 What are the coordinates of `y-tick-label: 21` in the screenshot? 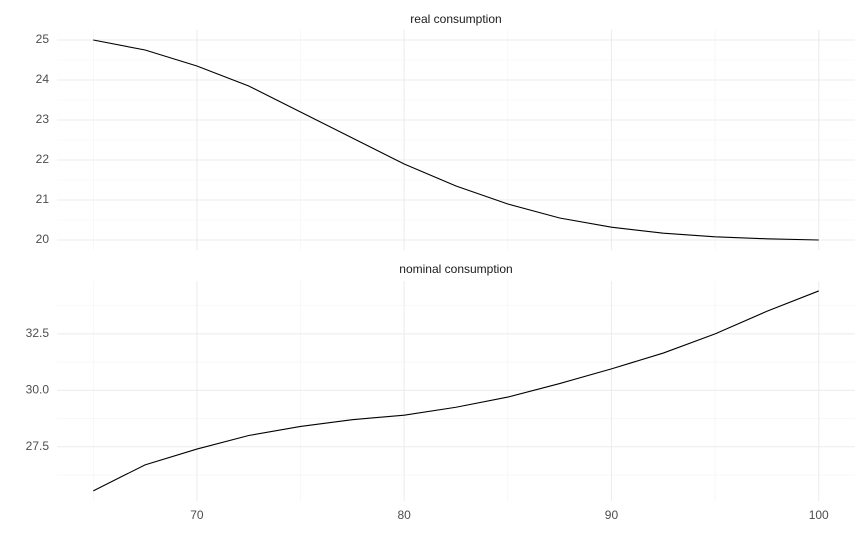 It's located at (43, 199).